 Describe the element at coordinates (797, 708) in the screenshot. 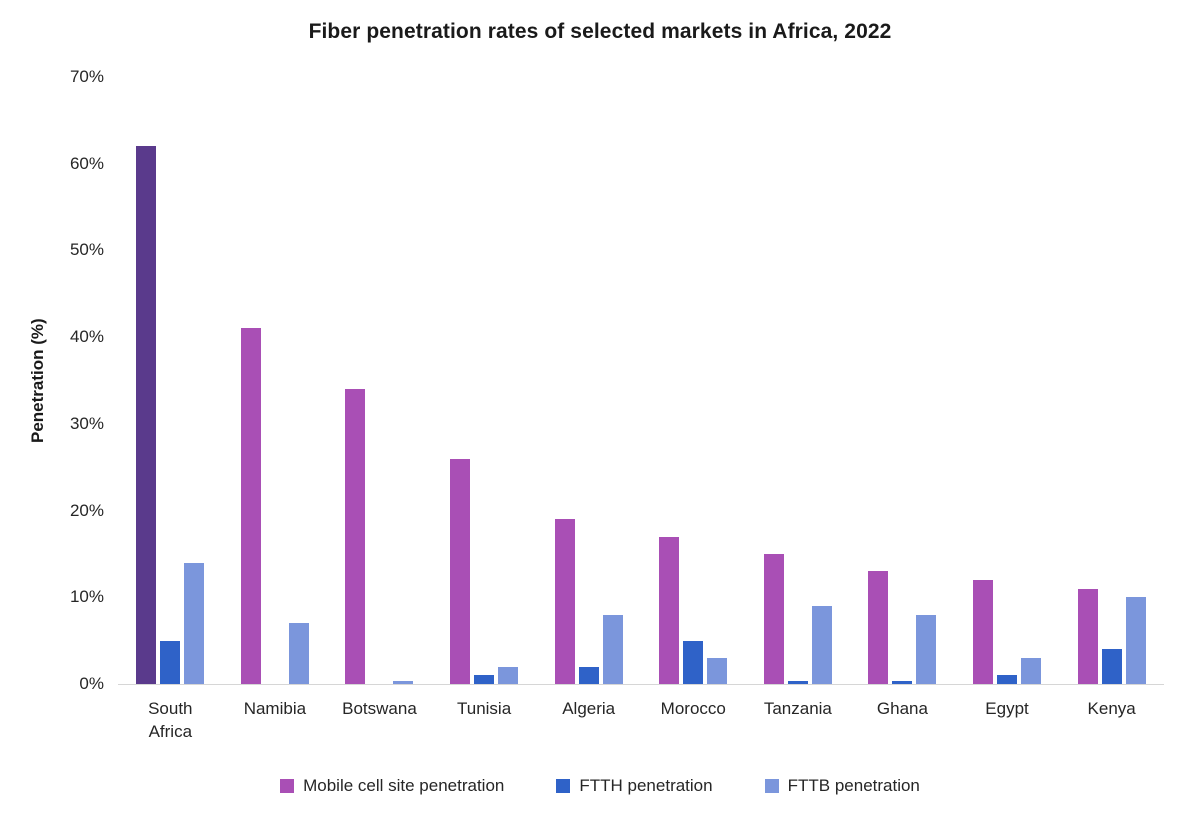

I see `x-label-tanzania: Tanzania` at that location.